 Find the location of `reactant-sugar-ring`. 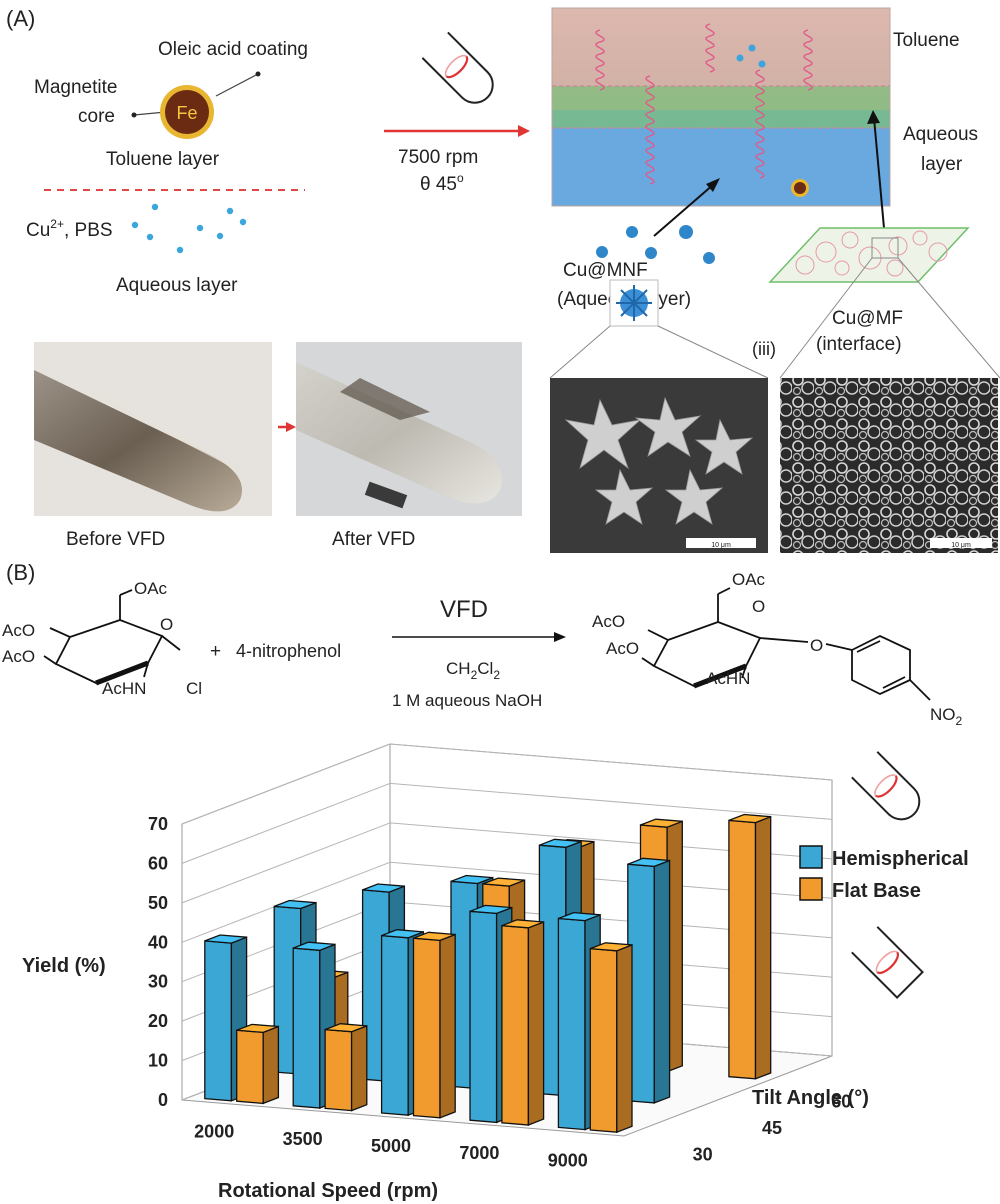

reactant-sugar-ring is located at coordinates (112, 637).